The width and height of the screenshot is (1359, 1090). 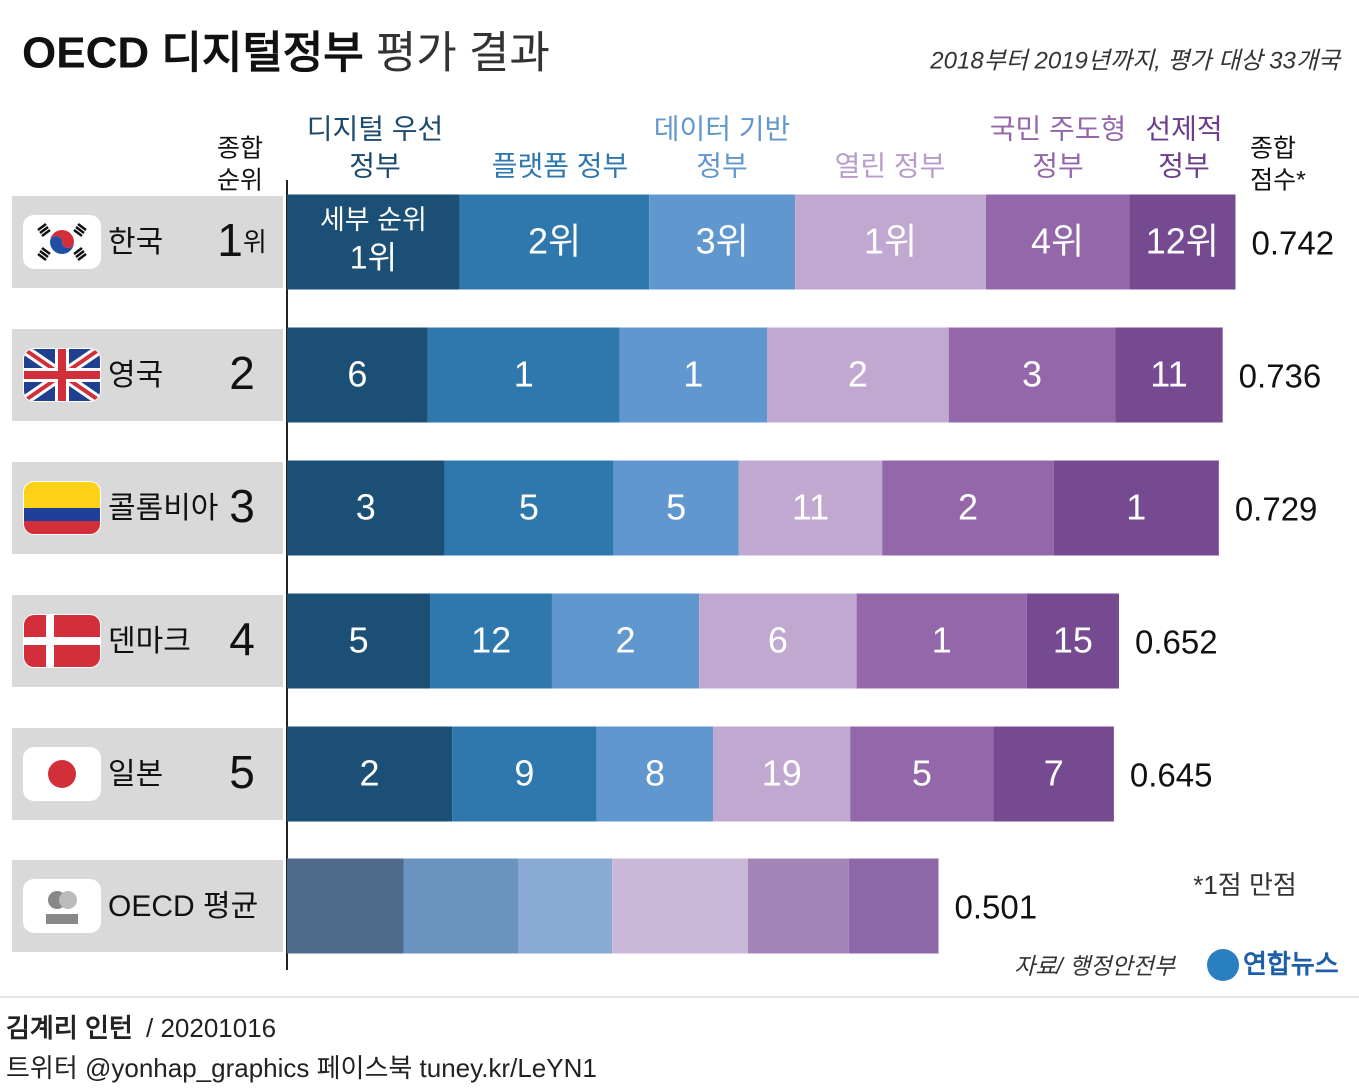 I want to click on overall-rank: 4, so click(x=242, y=639).